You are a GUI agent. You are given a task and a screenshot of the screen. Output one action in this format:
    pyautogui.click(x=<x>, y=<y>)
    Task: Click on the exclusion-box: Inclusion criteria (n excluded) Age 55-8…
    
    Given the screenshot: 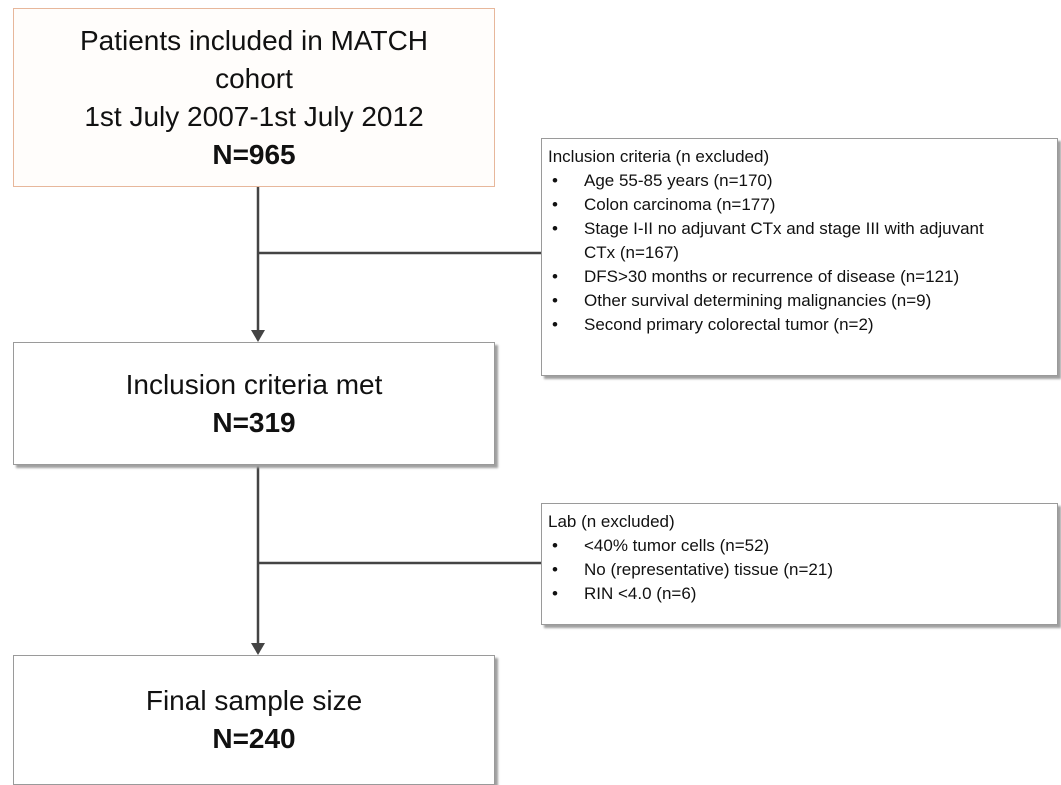 What is the action you would take?
    pyautogui.click(x=799, y=257)
    